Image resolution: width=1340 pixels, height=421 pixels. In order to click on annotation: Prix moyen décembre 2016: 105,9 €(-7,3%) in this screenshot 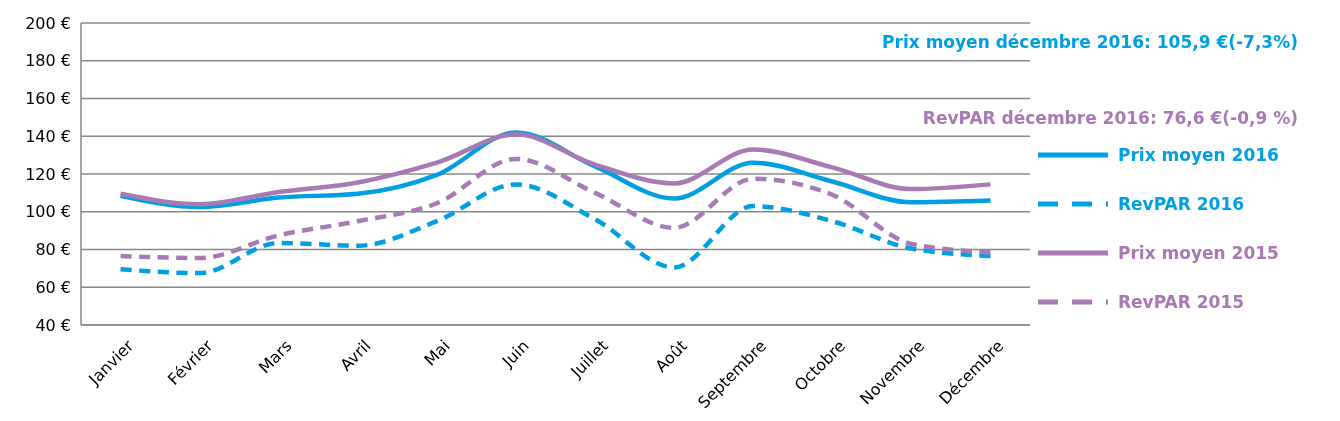, I will do `click(1090, 42)`.